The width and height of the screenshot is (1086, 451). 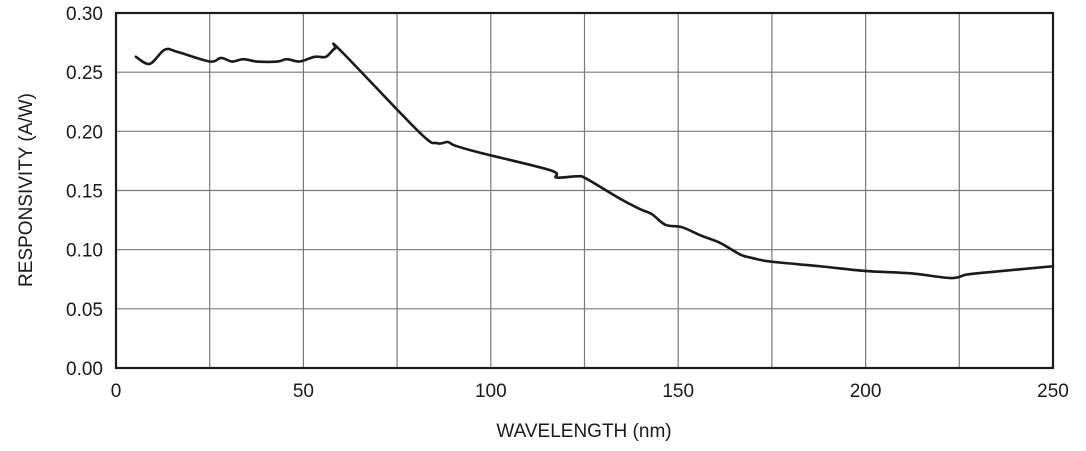 I want to click on y-tick-label: 0.00, so click(x=84, y=369).